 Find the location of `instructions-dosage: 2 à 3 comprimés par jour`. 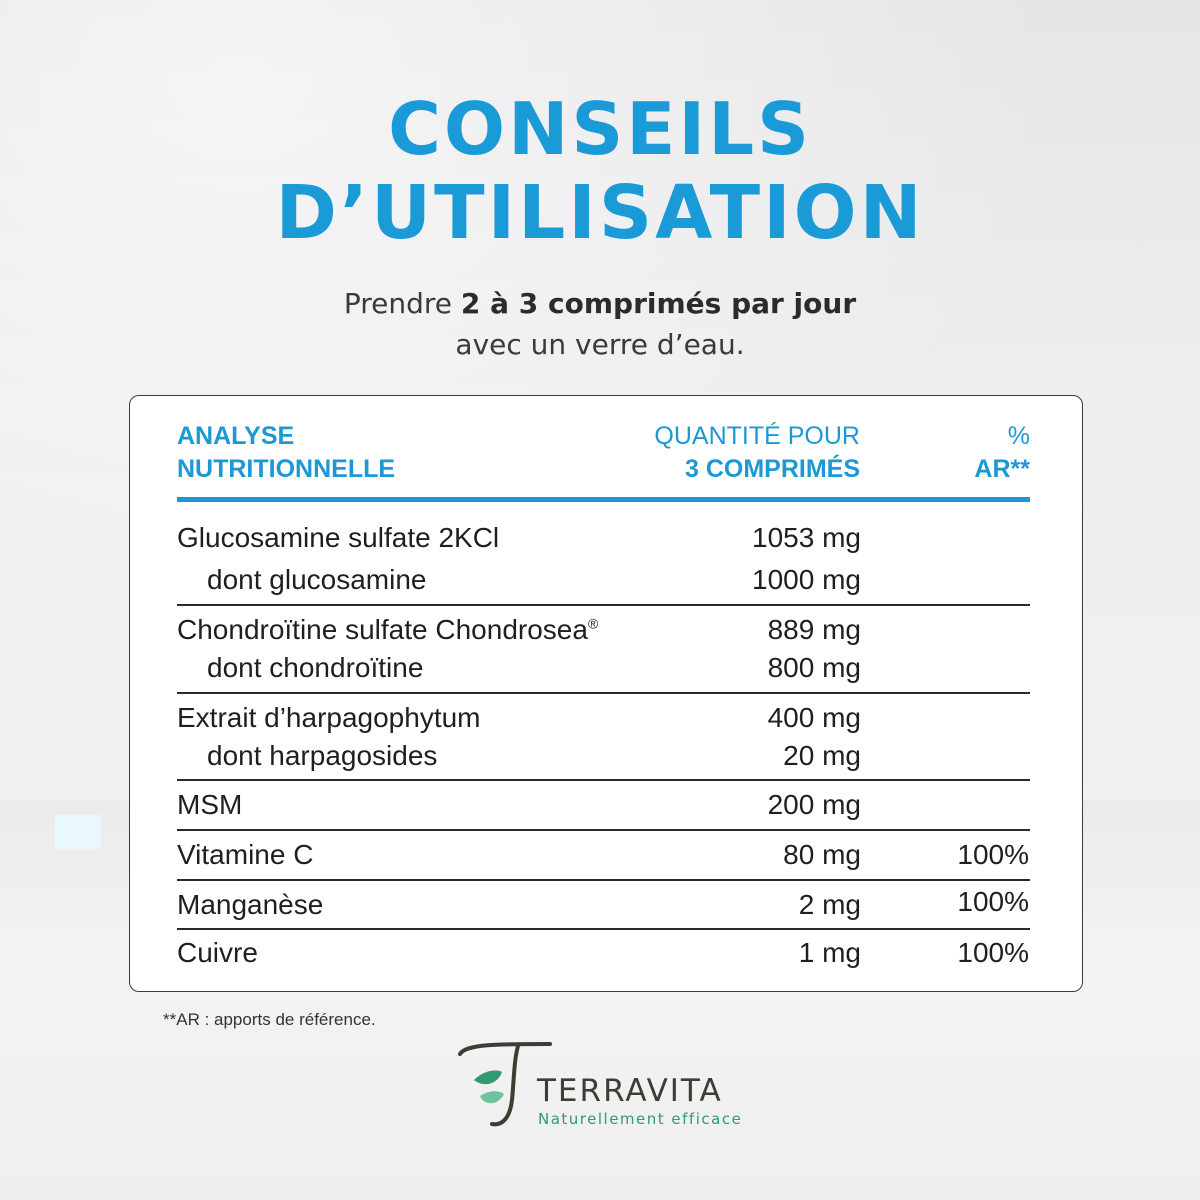

instructions-dosage: 2 à 3 comprimés par jour is located at coordinates (658, 303).